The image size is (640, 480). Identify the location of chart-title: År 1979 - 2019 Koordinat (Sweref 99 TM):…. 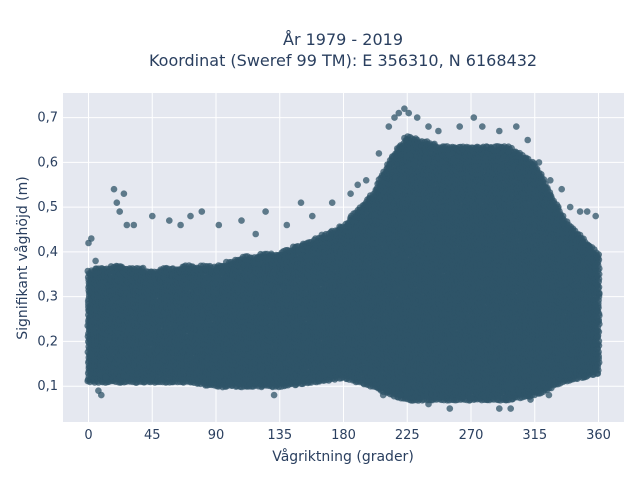
(343, 50).